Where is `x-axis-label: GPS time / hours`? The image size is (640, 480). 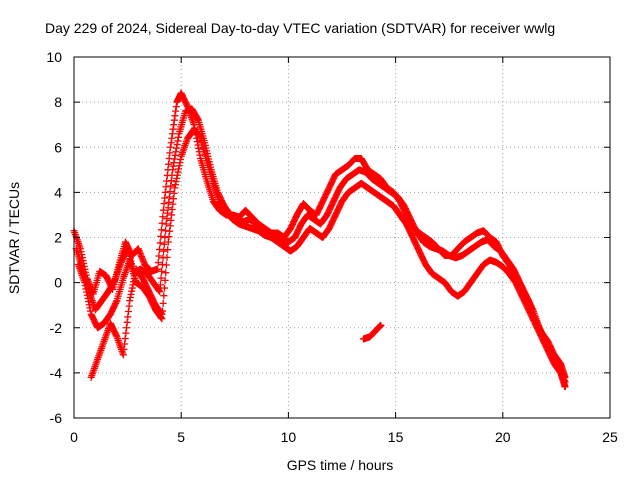 x-axis-label: GPS time / hours is located at coordinates (340, 465).